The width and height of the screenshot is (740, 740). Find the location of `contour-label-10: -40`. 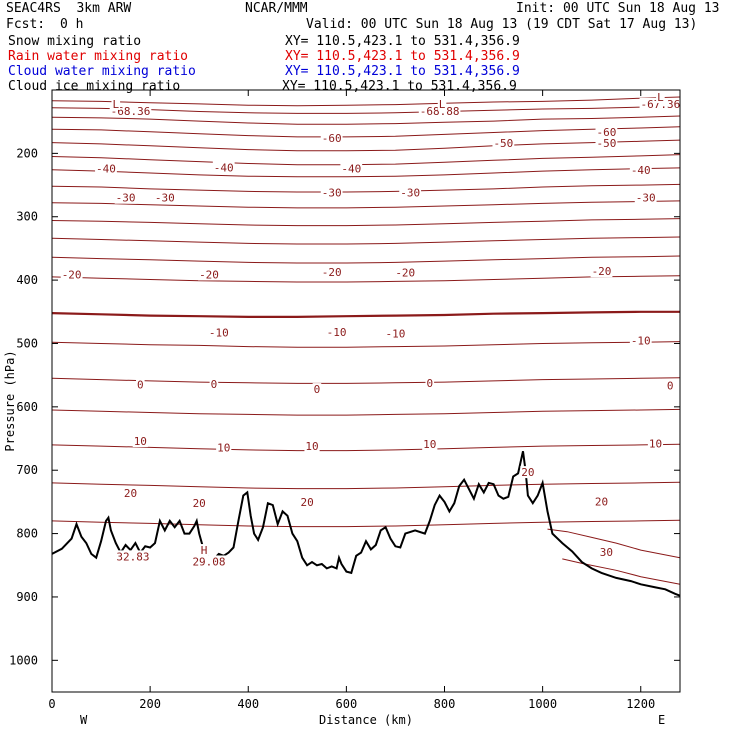

contour-label-10: -40 is located at coordinates (641, 170).